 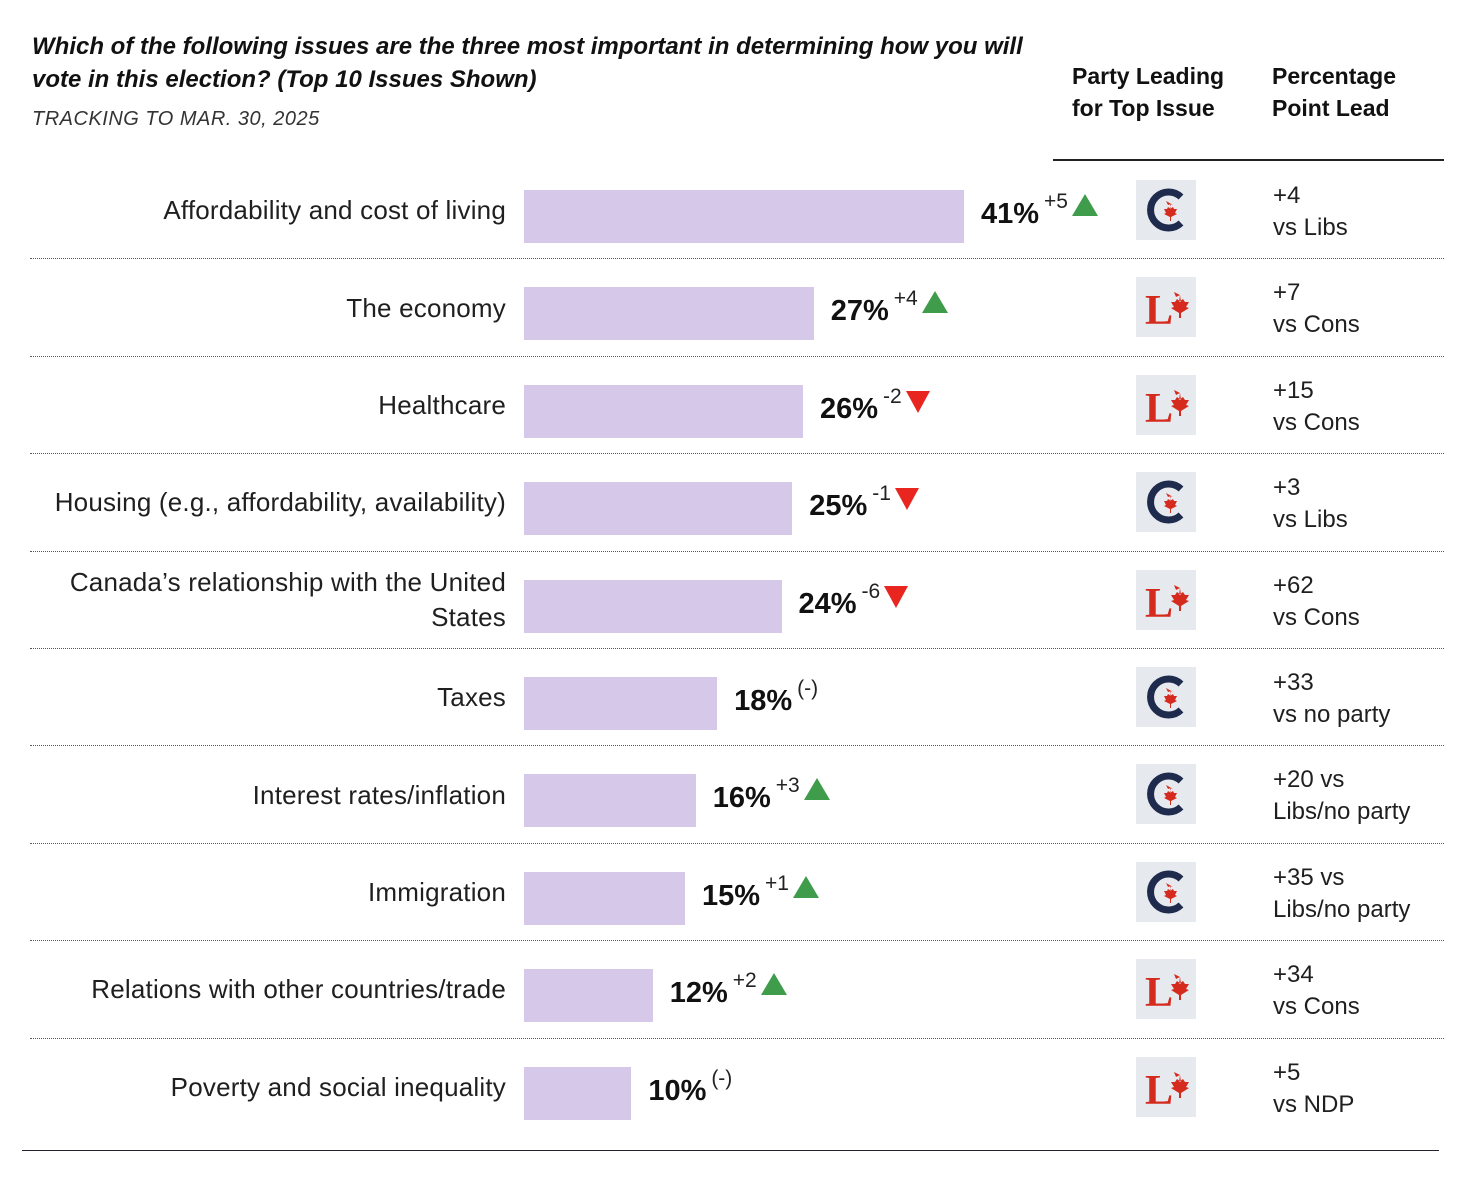 What do you see at coordinates (1148, 92) in the screenshot?
I see `party-column-header: Party Leading for Top Issue` at bounding box center [1148, 92].